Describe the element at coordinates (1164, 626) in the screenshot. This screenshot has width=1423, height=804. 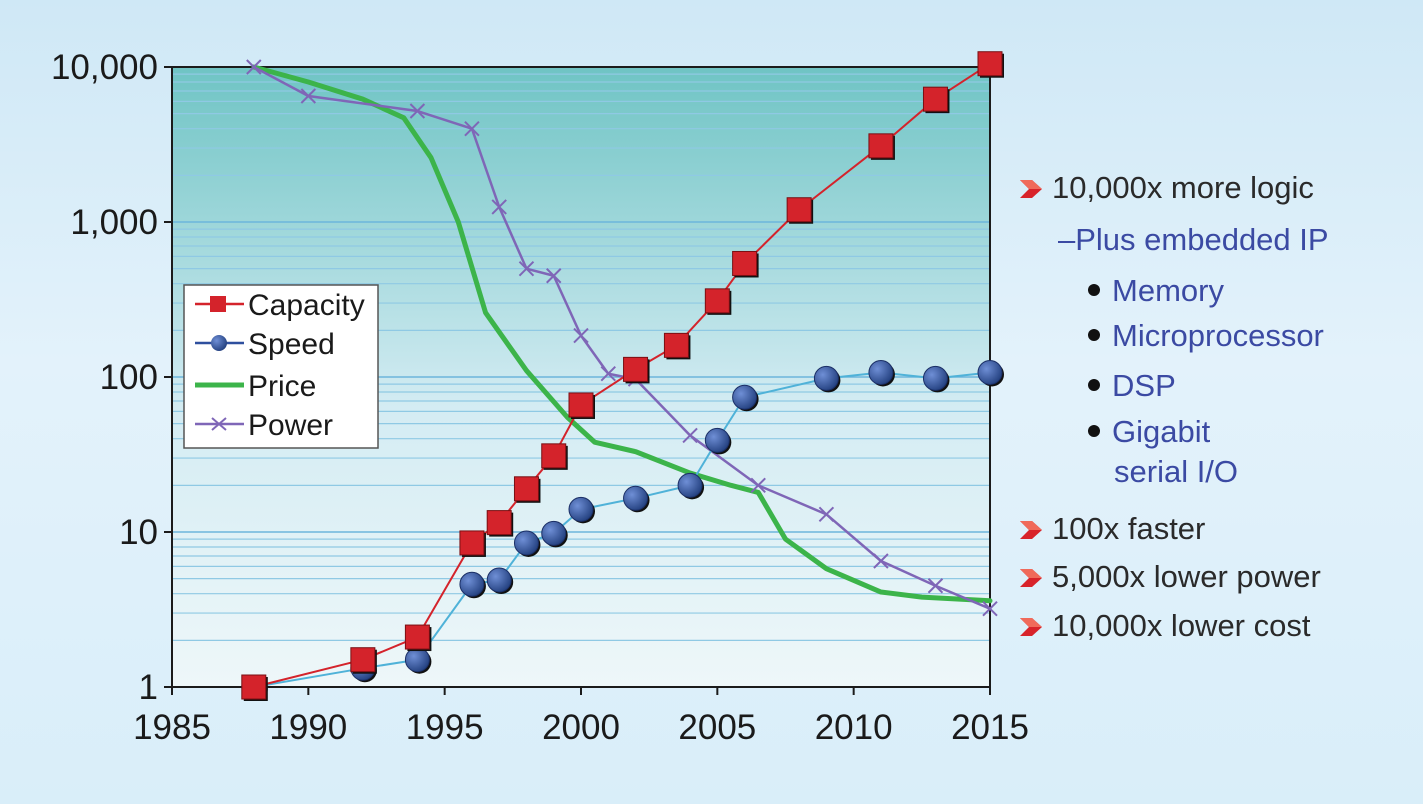
I see `bullet-cost: 10,000x lower cost` at that location.